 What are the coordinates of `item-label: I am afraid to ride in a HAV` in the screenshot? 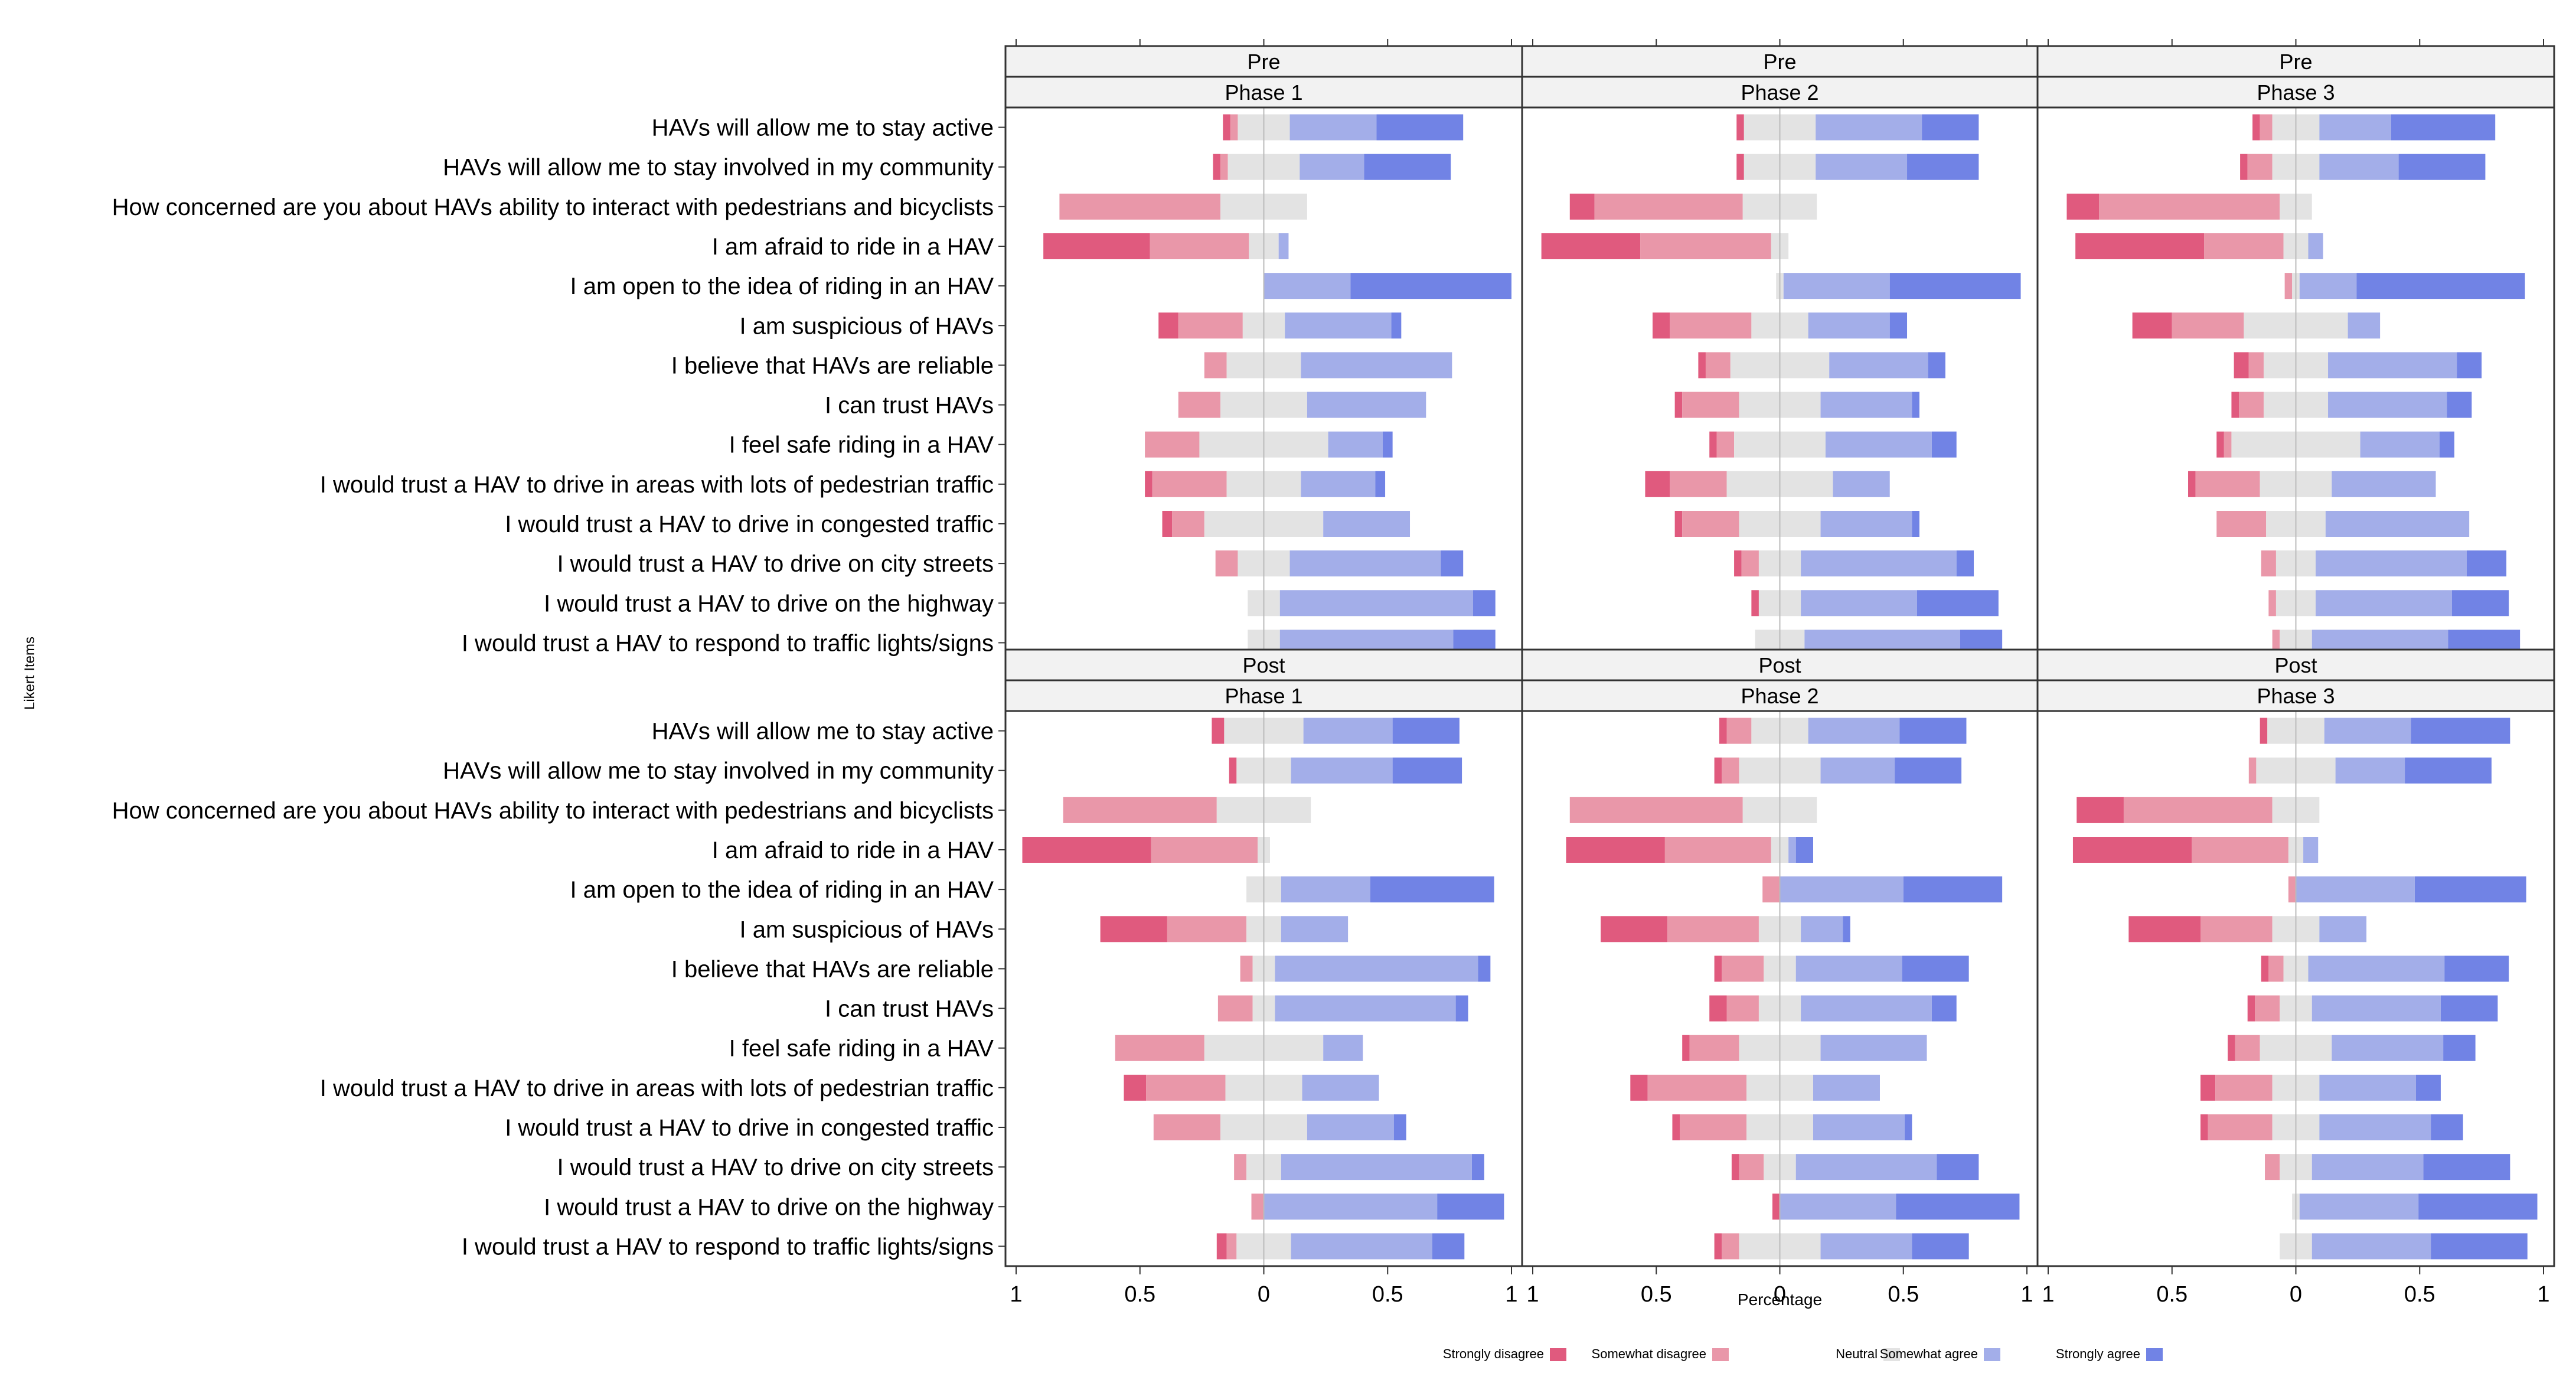 It's located at (853, 247).